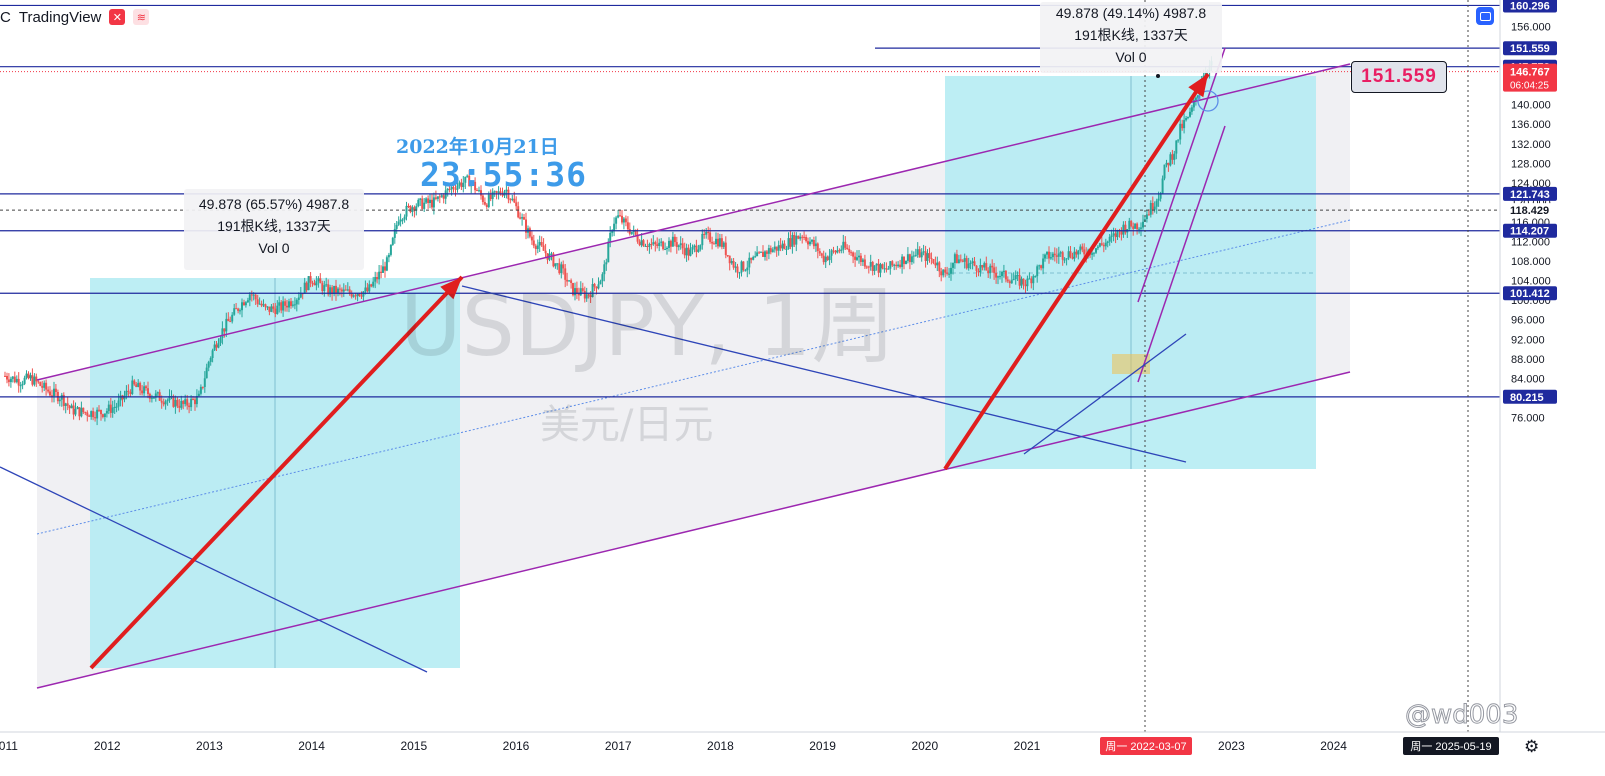 The image size is (1605, 776). Describe the element at coordinates (1532, 746) in the screenshot. I see `gear-icon: ⚙` at that location.